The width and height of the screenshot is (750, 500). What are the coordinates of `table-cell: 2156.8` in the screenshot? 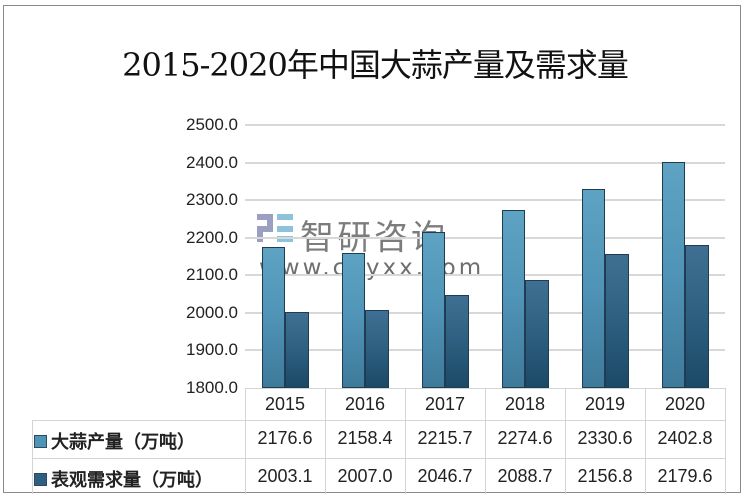 It's located at (605, 476).